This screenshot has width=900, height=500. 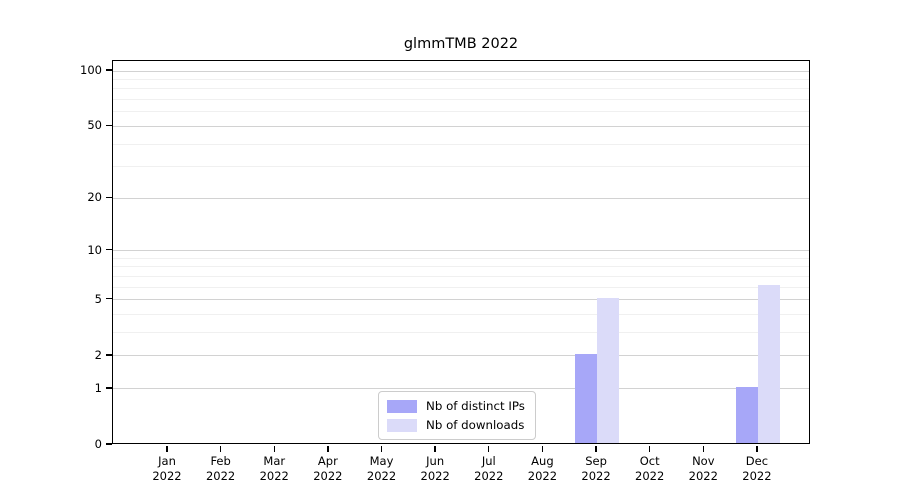 What do you see at coordinates (98, 387) in the screenshot?
I see `y-axis-tick-label: 1` at bounding box center [98, 387].